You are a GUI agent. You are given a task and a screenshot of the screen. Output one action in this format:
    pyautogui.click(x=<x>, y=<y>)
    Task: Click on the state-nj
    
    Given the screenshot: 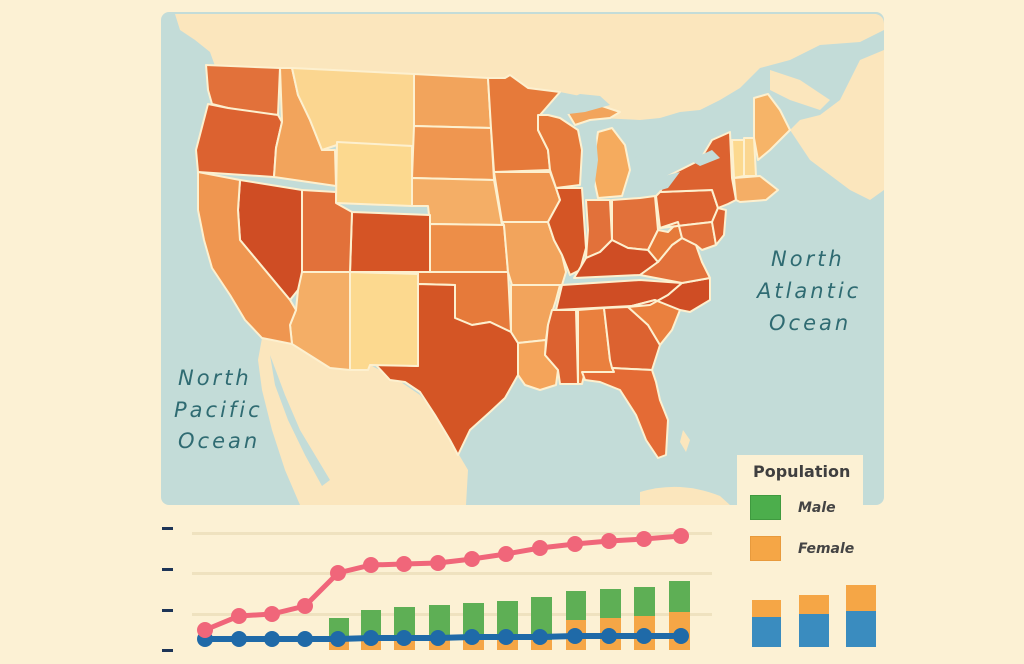 What is the action you would take?
    pyautogui.click(x=719, y=226)
    